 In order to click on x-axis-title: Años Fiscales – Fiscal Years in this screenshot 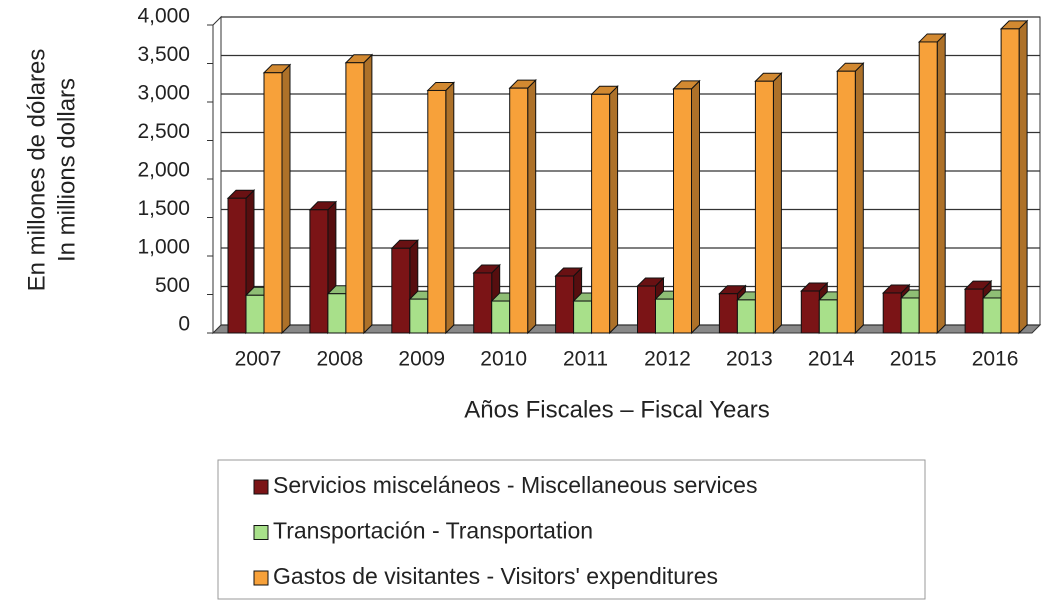, I will do `click(616, 409)`.